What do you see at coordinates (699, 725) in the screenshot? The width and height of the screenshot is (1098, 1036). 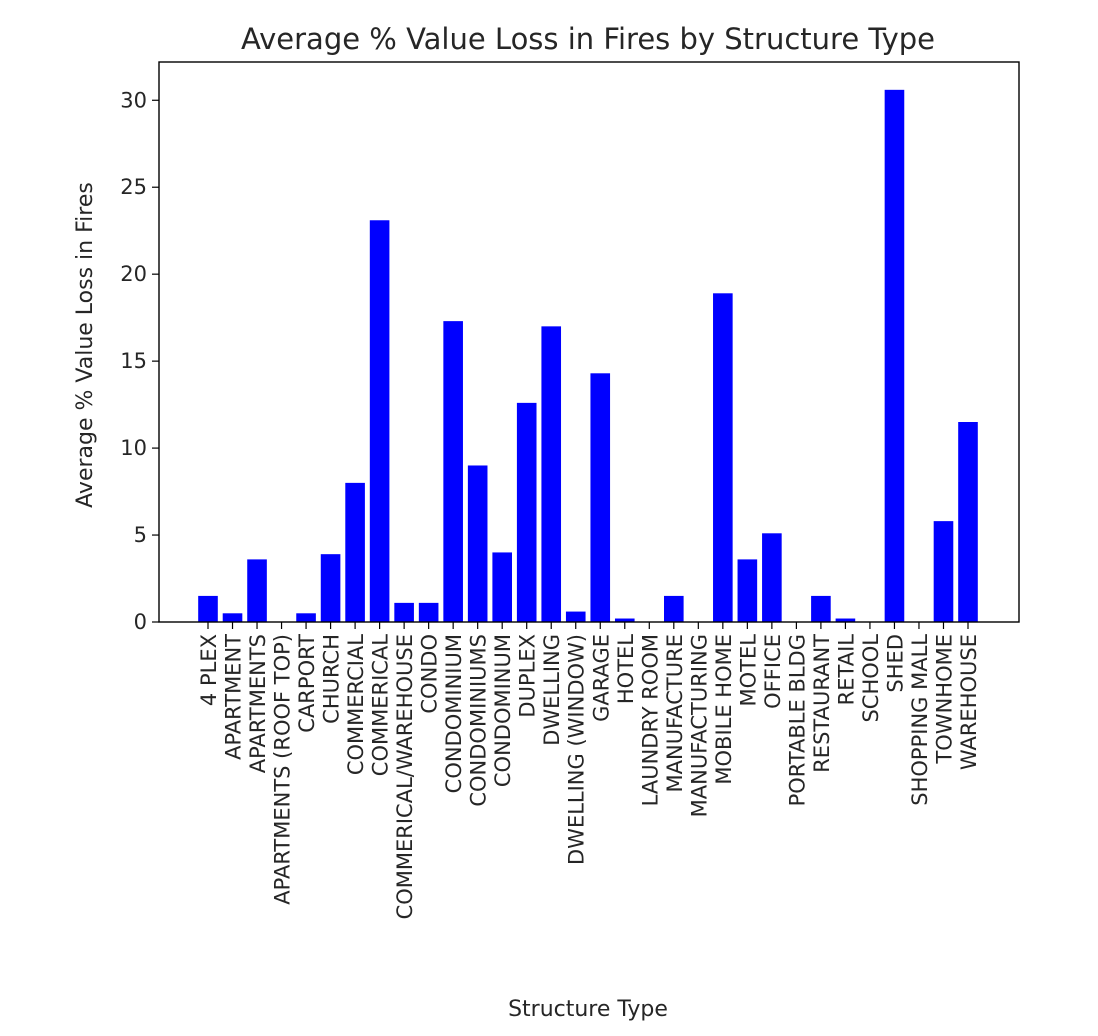 I see `x-tick-label: MANUFACTURING` at bounding box center [699, 725].